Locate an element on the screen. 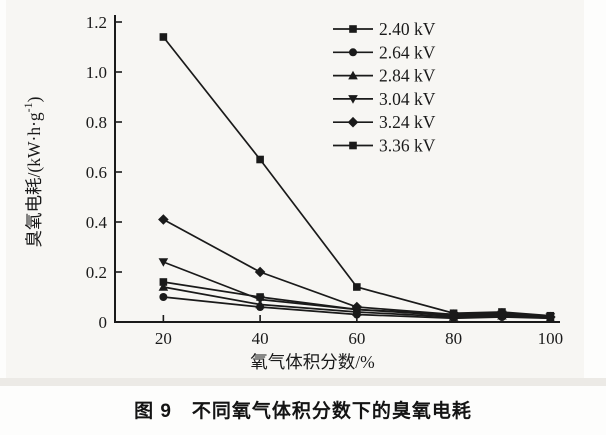 The height and width of the screenshot is (435, 606). y-tick-label: 1.0 is located at coordinates (96, 72).